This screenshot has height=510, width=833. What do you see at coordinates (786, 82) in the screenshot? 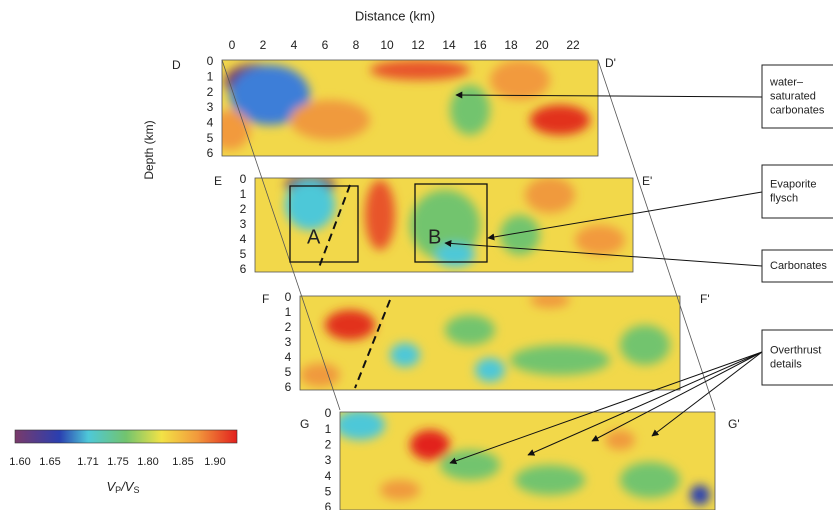
I see `annotation-text: water–` at bounding box center [786, 82].